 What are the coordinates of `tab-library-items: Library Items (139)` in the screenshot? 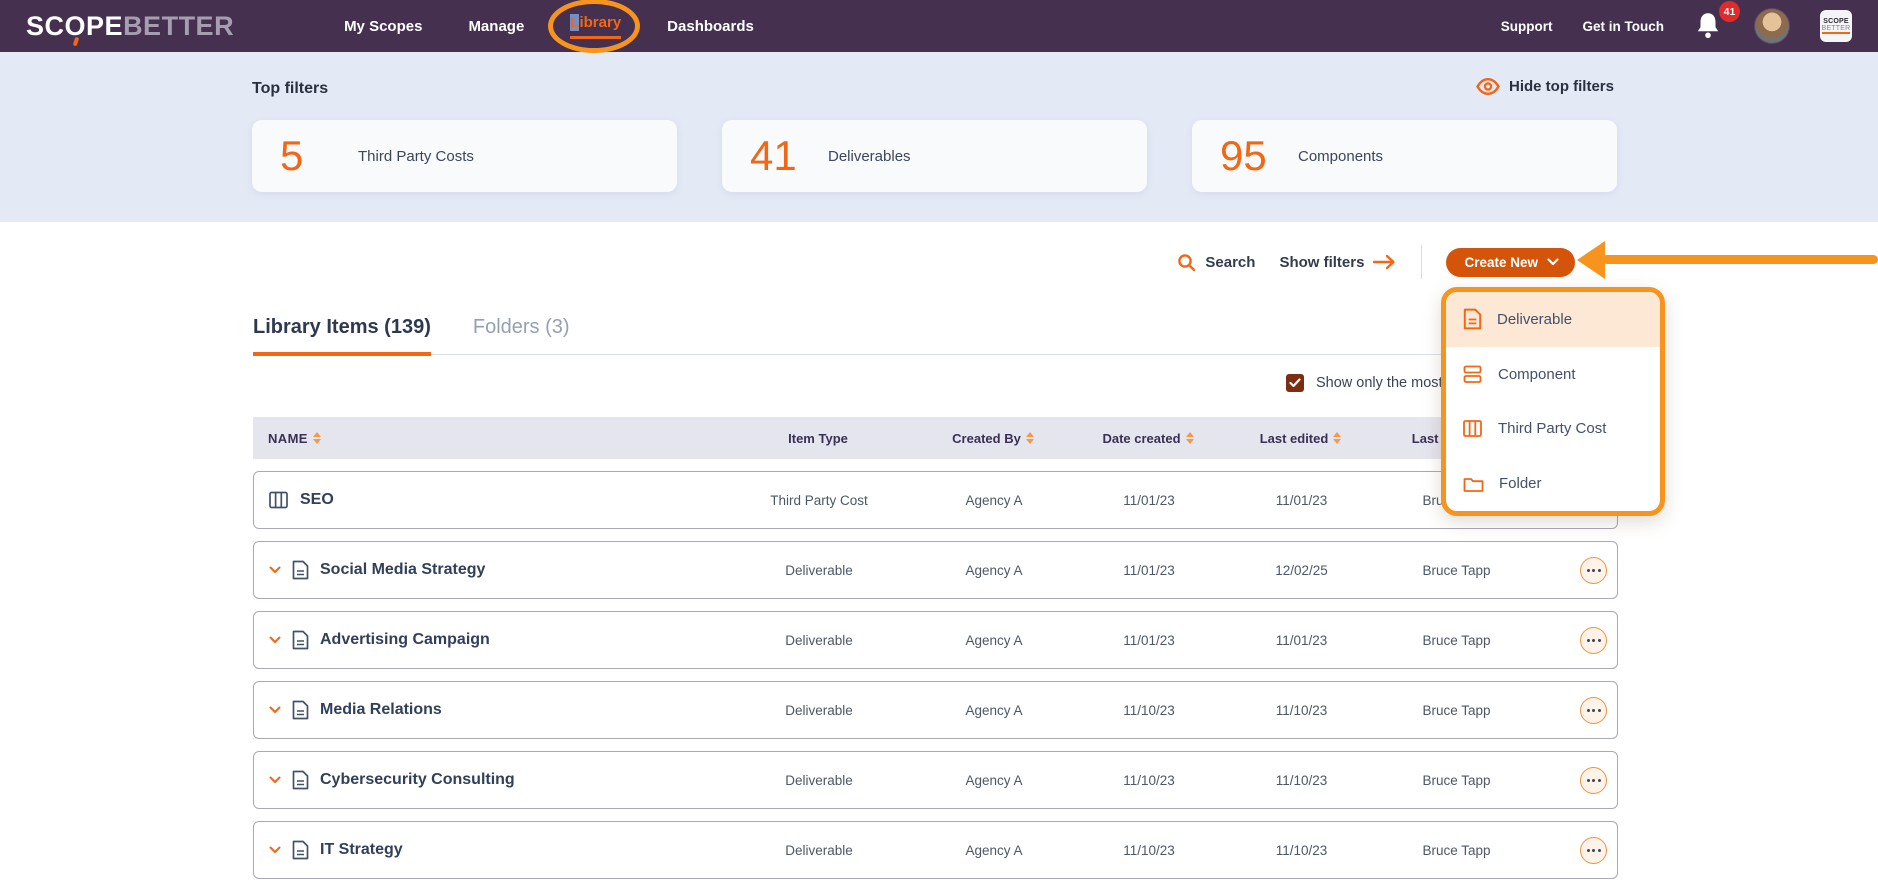 It's located at (342, 336).